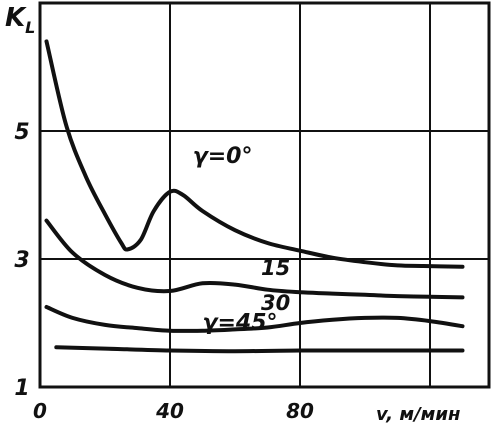  What do you see at coordinates (30, 27) in the screenshot?
I see `y-axis-label-subscript: L` at bounding box center [30, 27].